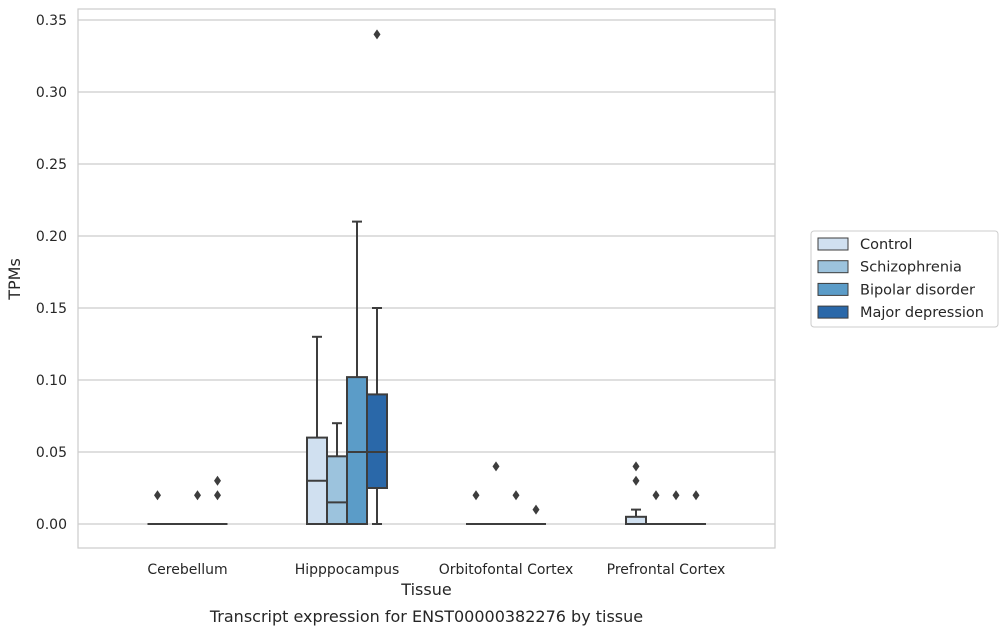 The height and width of the screenshot is (634, 1007). I want to click on legend-label: Schizophrenia, so click(911, 268).